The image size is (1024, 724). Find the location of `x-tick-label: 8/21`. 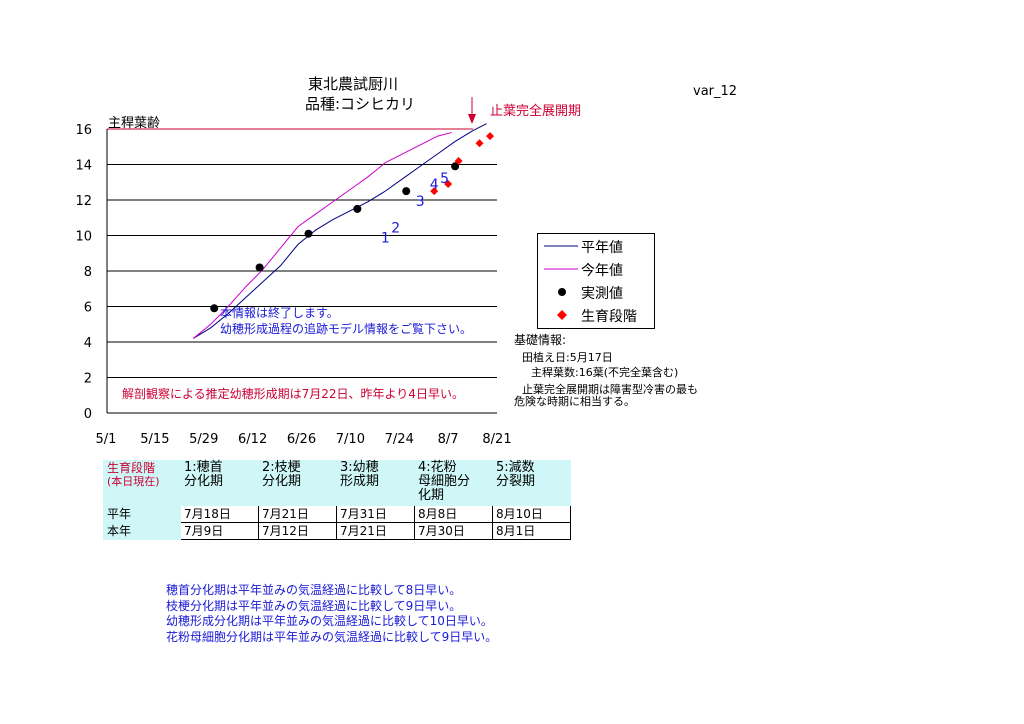

x-tick-label: 8/21 is located at coordinates (496, 439).